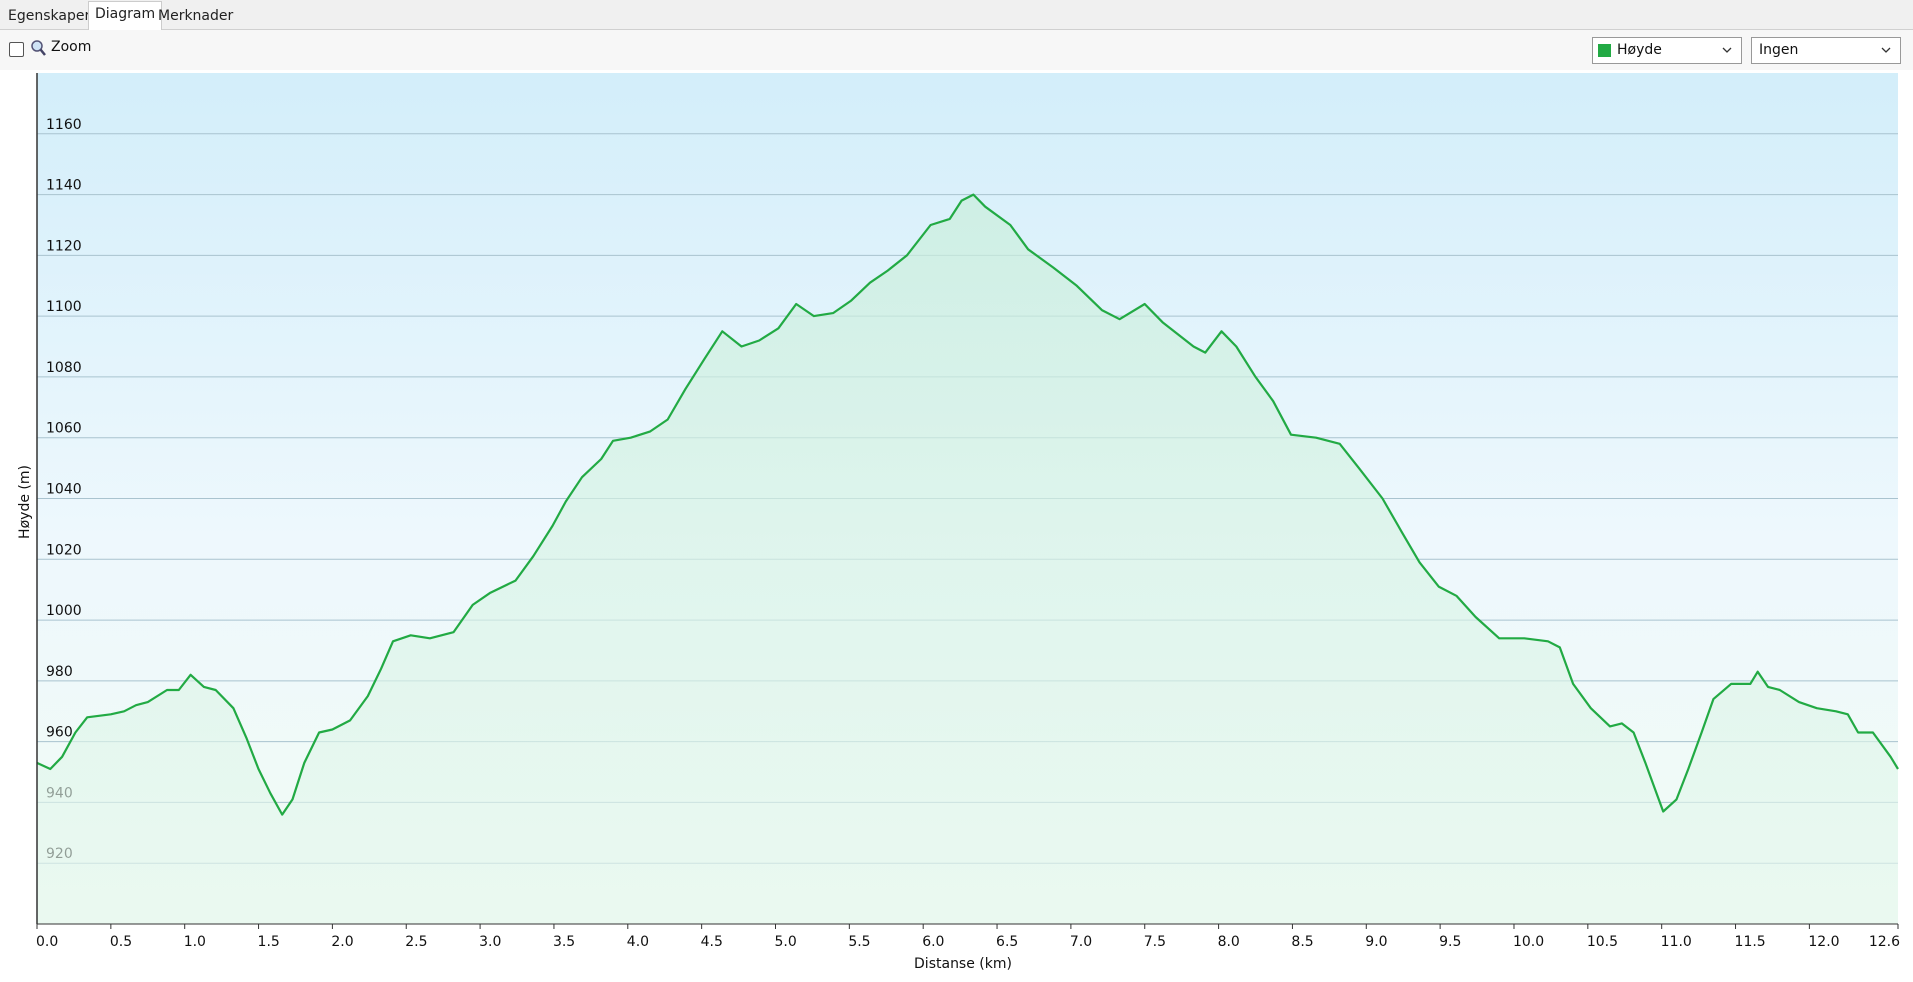  I want to click on x-tick-label: 0.5, so click(121, 942).